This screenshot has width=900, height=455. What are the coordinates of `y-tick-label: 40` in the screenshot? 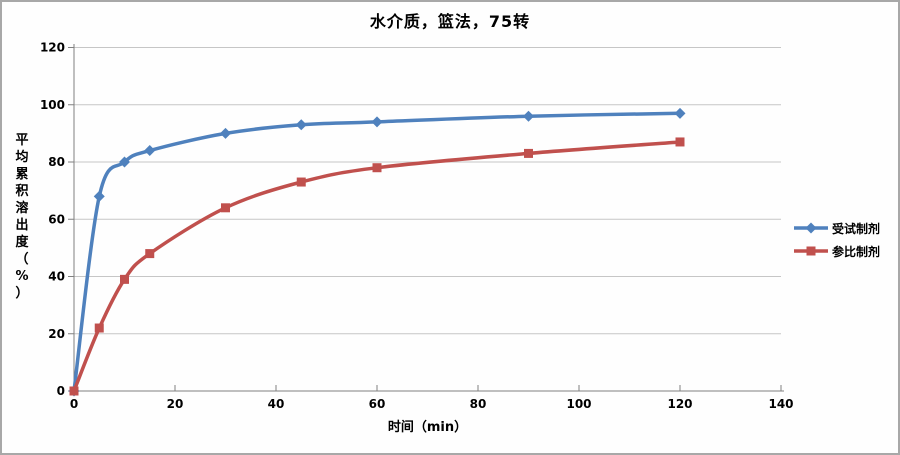 It's located at (56, 277).